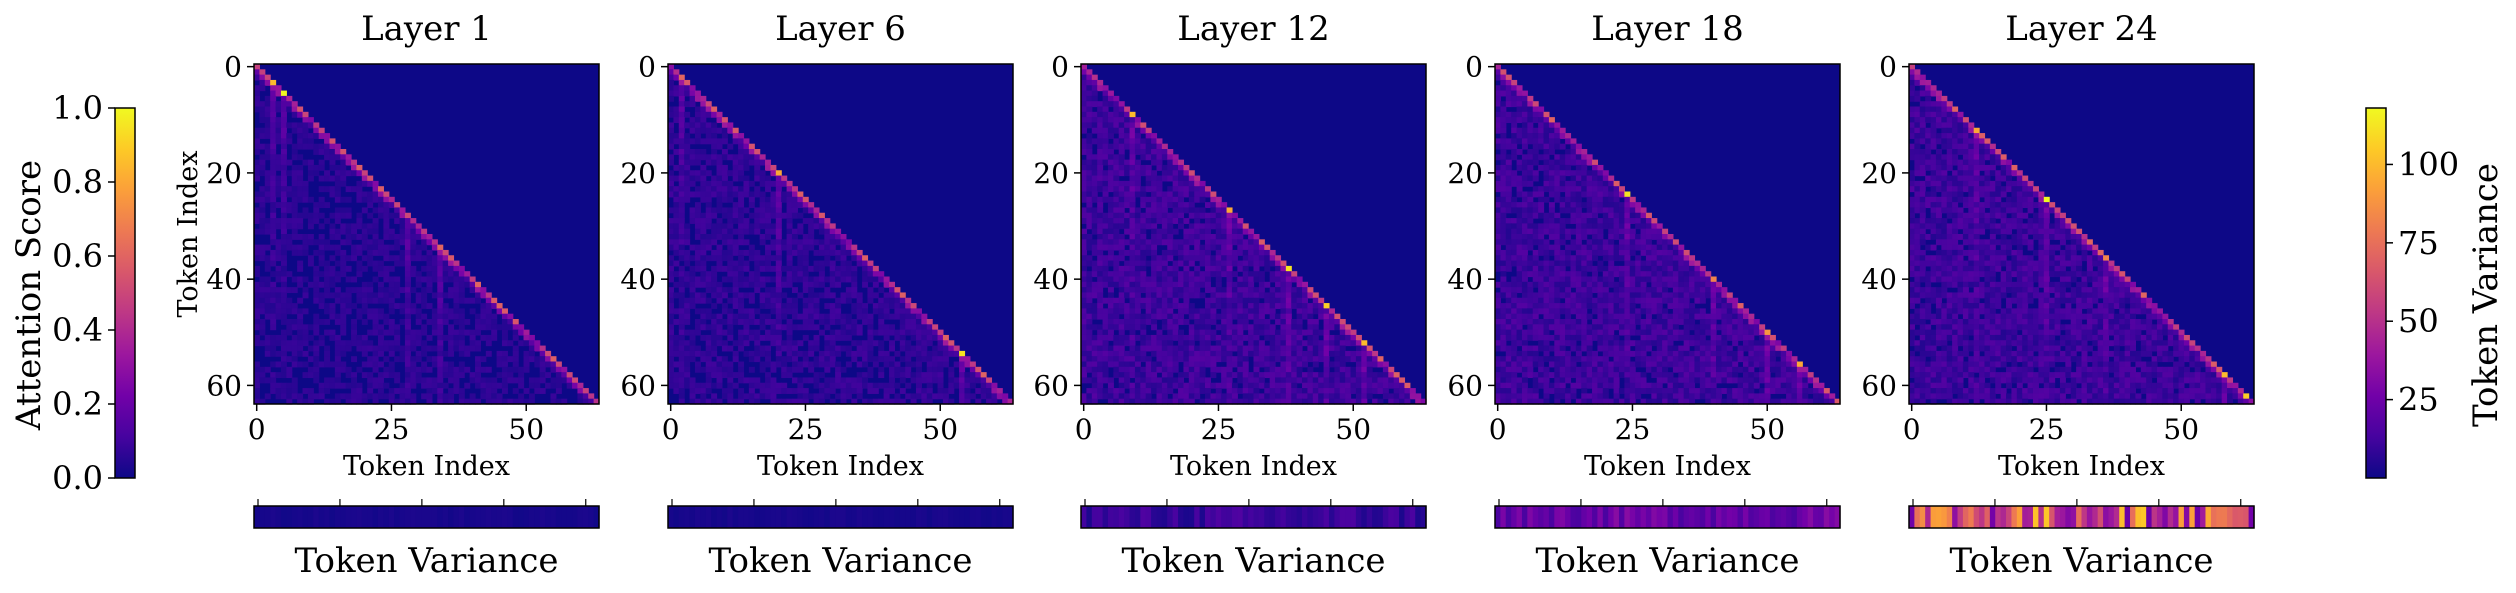 The height and width of the screenshot is (593, 2516). What do you see at coordinates (77, 404) in the screenshot?
I see `colorbar-tick-label: 0.2` at bounding box center [77, 404].